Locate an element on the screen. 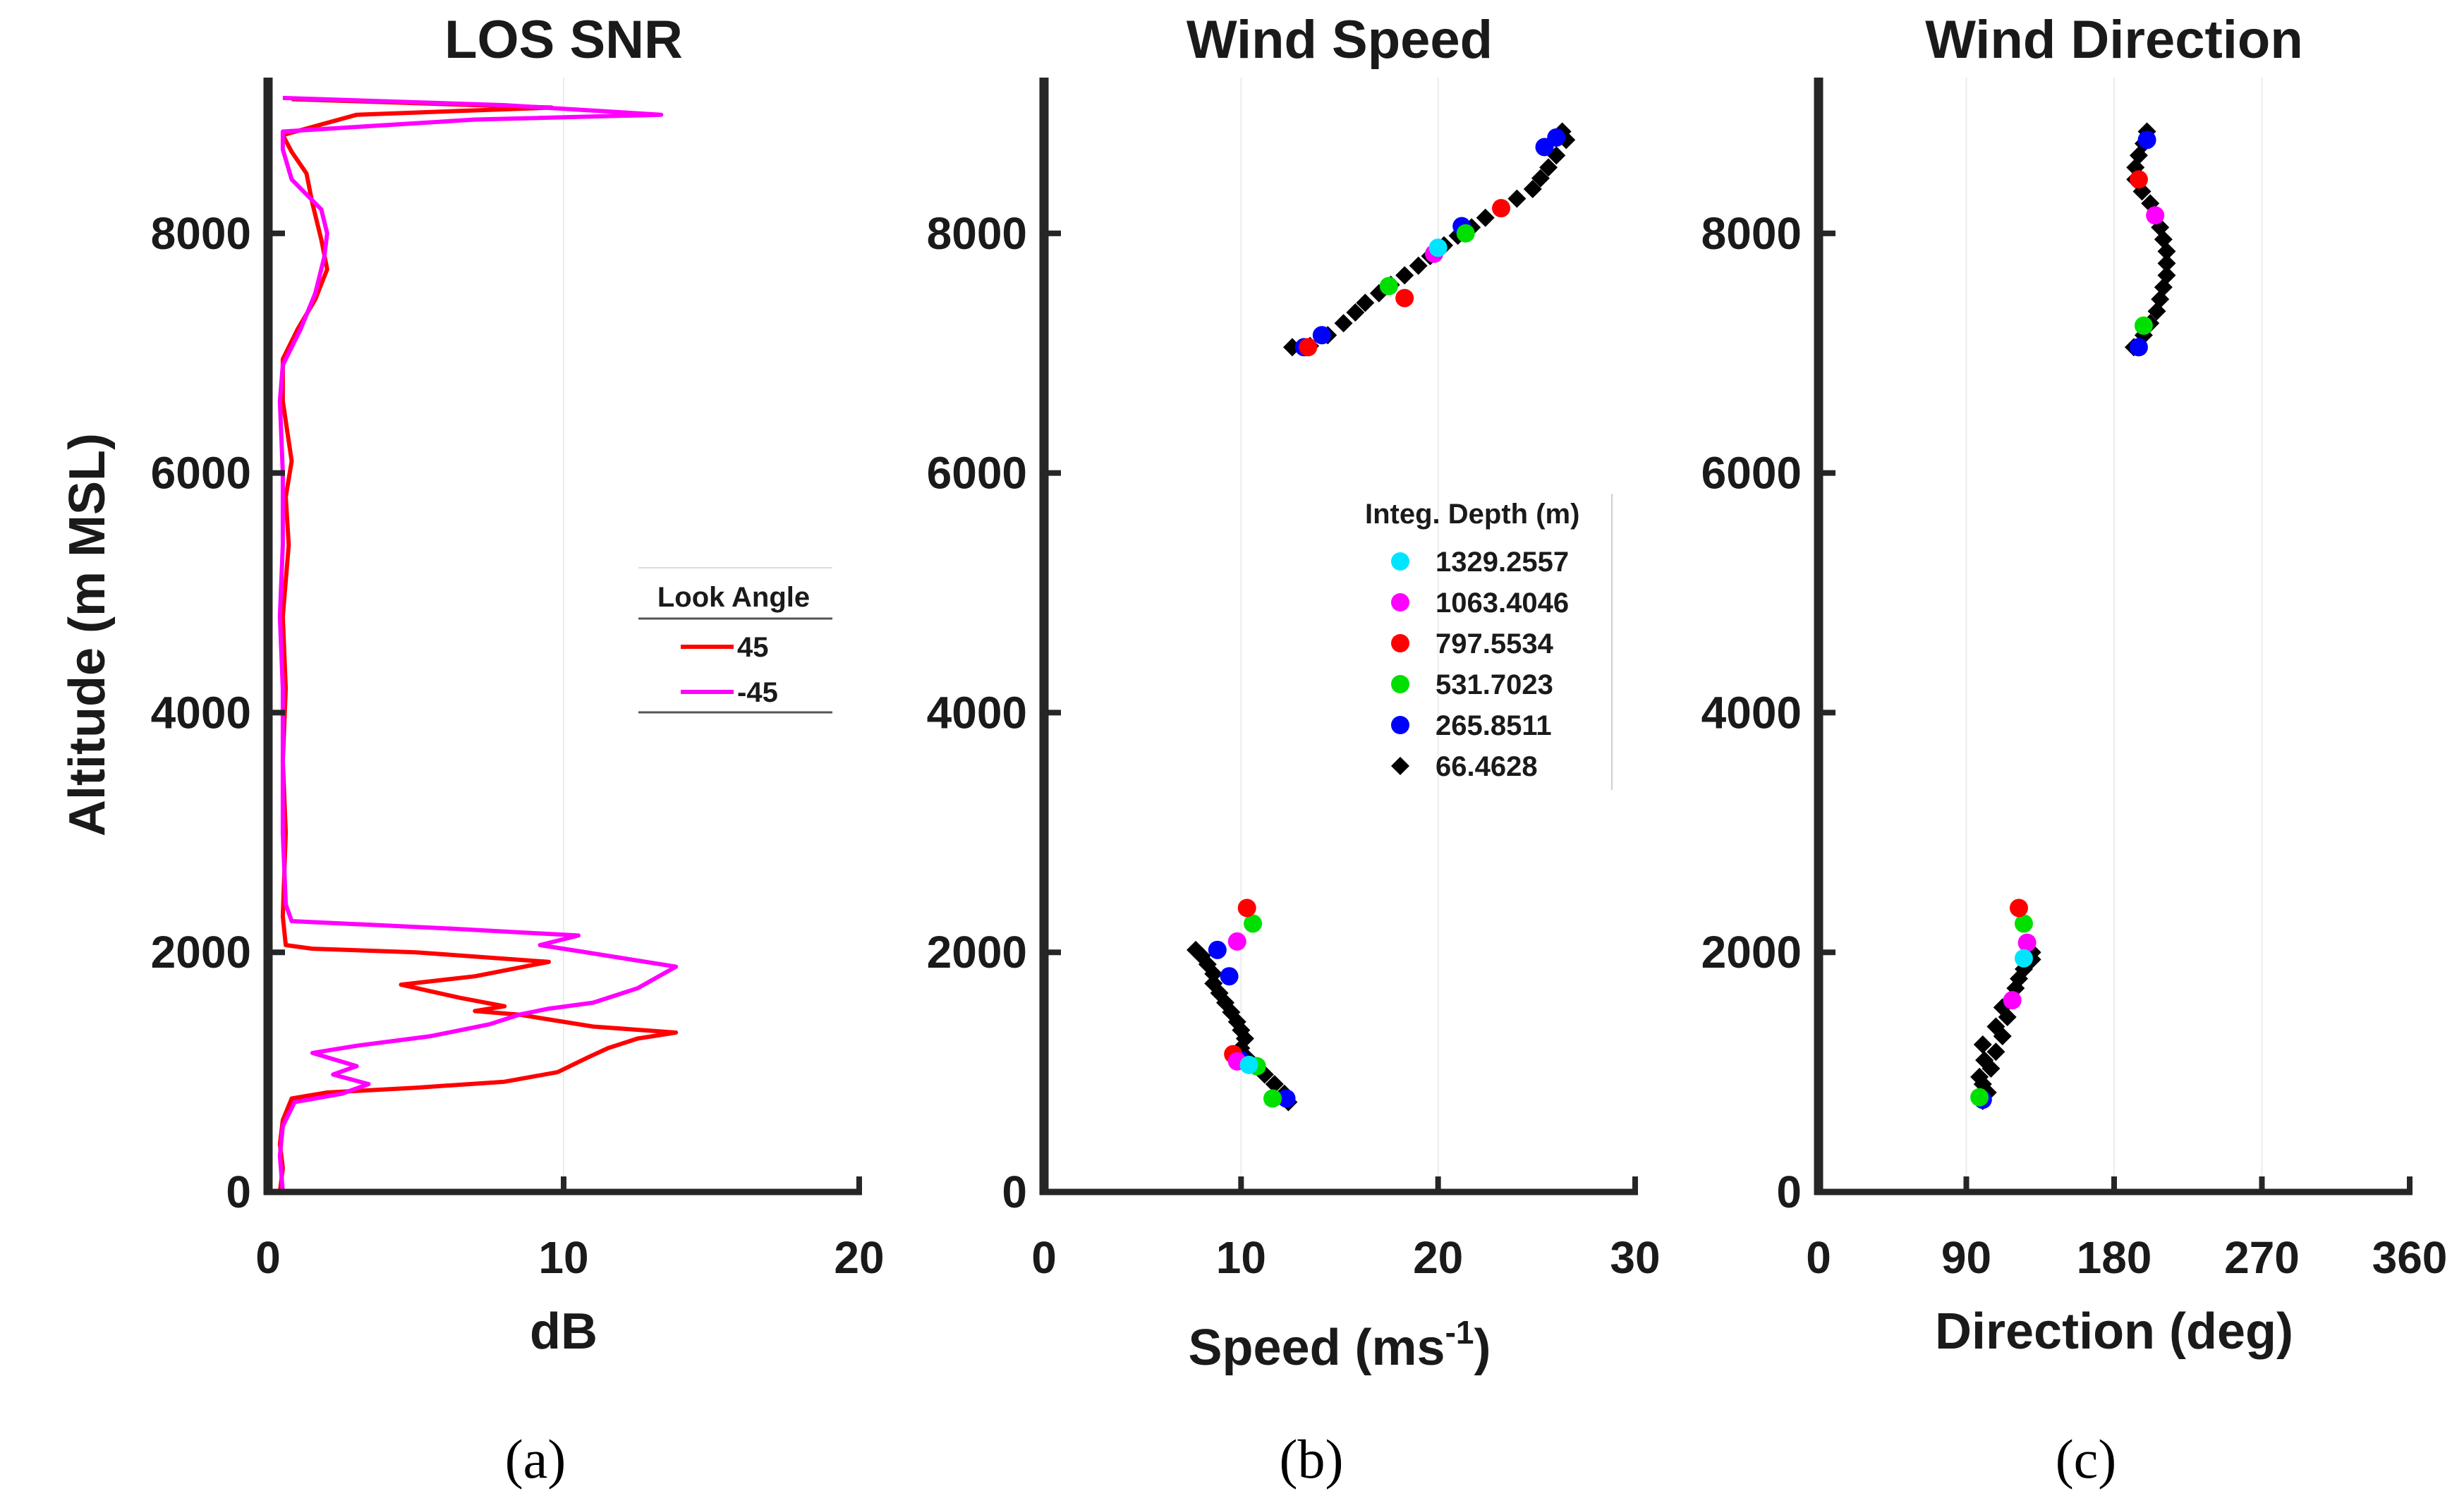 The height and width of the screenshot is (1503, 2464). x-tick-label: 360 is located at coordinates (2410, 1257).